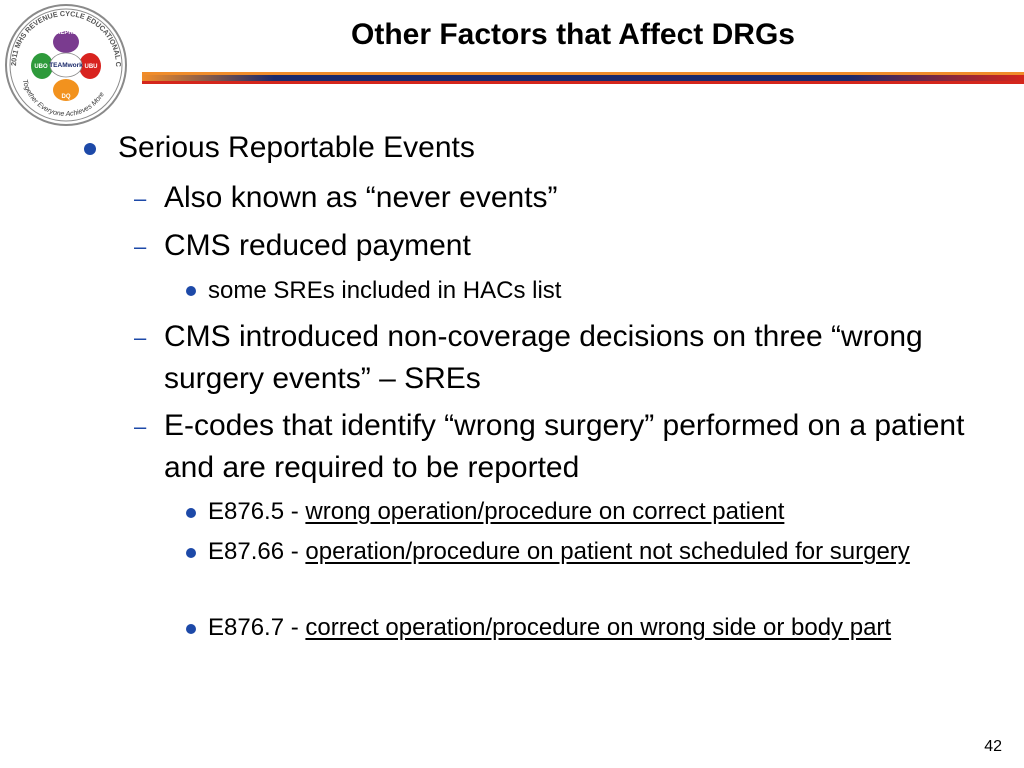 The height and width of the screenshot is (768, 1024). Describe the element at coordinates (257, 627) in the screenshot. I see `ecode-code: E876.7 -` at that location.